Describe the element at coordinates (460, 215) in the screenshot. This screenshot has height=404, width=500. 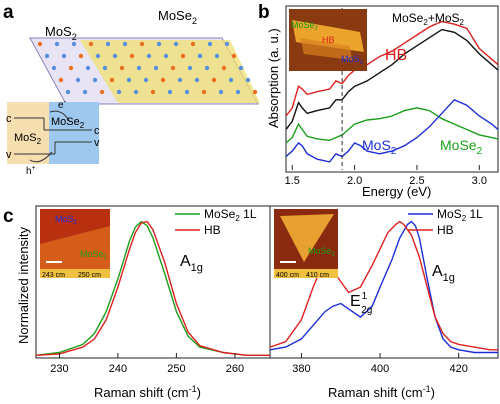
I see `legend-c-right-item-1: MoS2 1L` at that location.